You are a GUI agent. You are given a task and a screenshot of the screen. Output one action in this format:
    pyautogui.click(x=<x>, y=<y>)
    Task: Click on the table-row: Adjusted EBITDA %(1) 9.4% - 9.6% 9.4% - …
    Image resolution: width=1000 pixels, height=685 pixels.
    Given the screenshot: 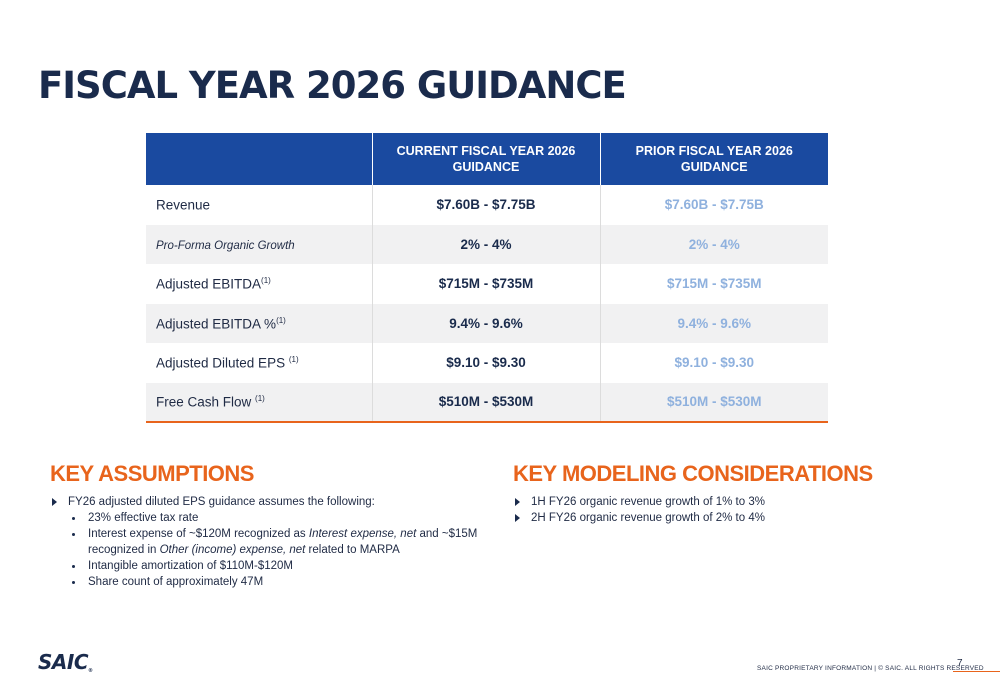 What is the action you would take?
    pyautogui.click(x=487, y=323)
    